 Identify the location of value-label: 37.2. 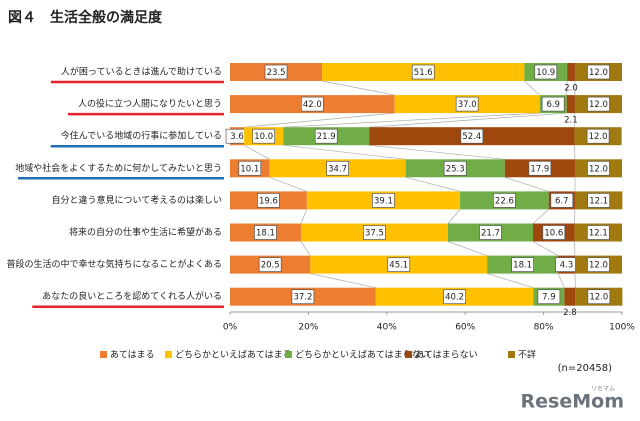
(302, 298).